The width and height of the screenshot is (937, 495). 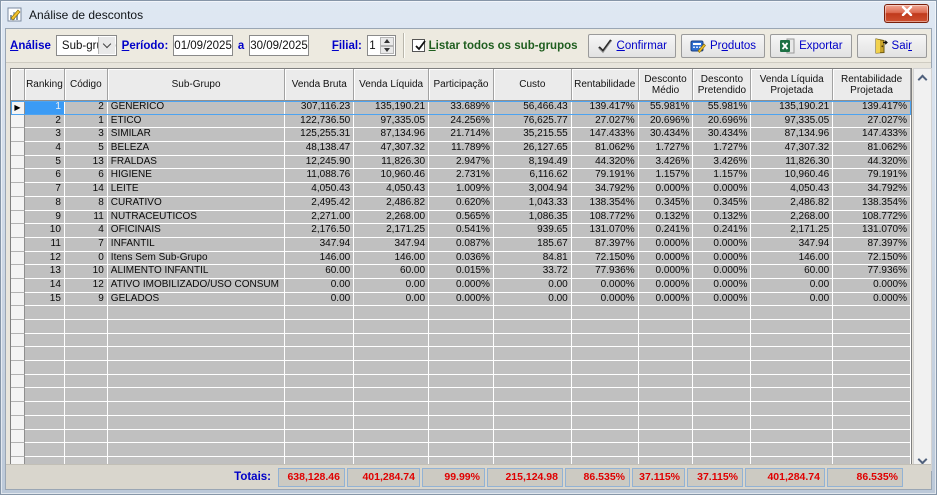 I want to click on grid-cell: 2,486.82, so click(x=392, y=203).